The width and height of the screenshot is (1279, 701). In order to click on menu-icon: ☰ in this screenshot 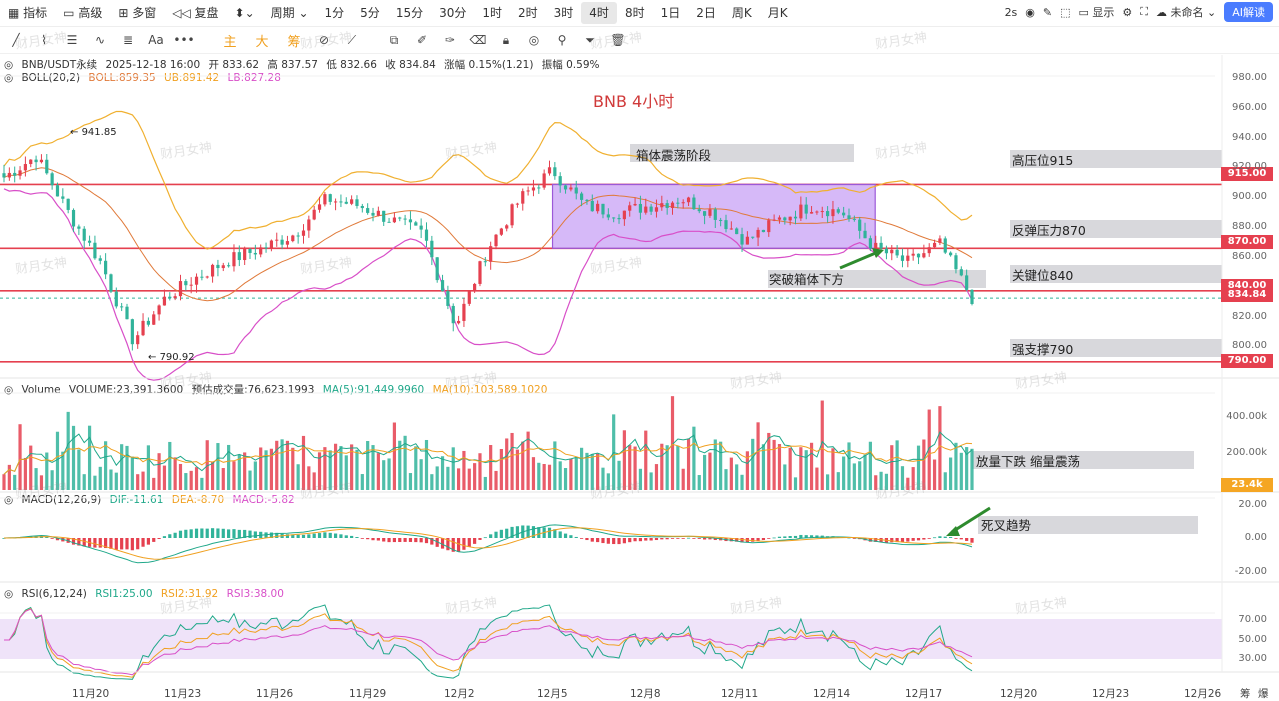, I will do `click(72, 40)`.